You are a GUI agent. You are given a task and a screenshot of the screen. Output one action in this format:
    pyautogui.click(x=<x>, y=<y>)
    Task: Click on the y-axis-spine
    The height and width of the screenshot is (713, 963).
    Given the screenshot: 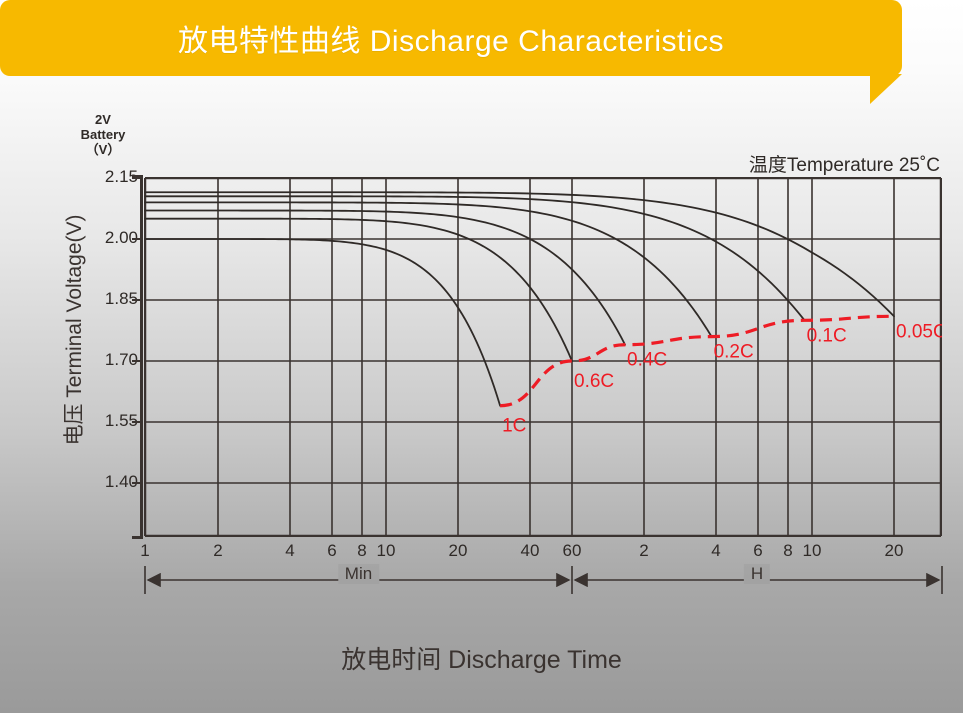 What is the action you would take?
    pyautogui.click(x=141, y=357)
    